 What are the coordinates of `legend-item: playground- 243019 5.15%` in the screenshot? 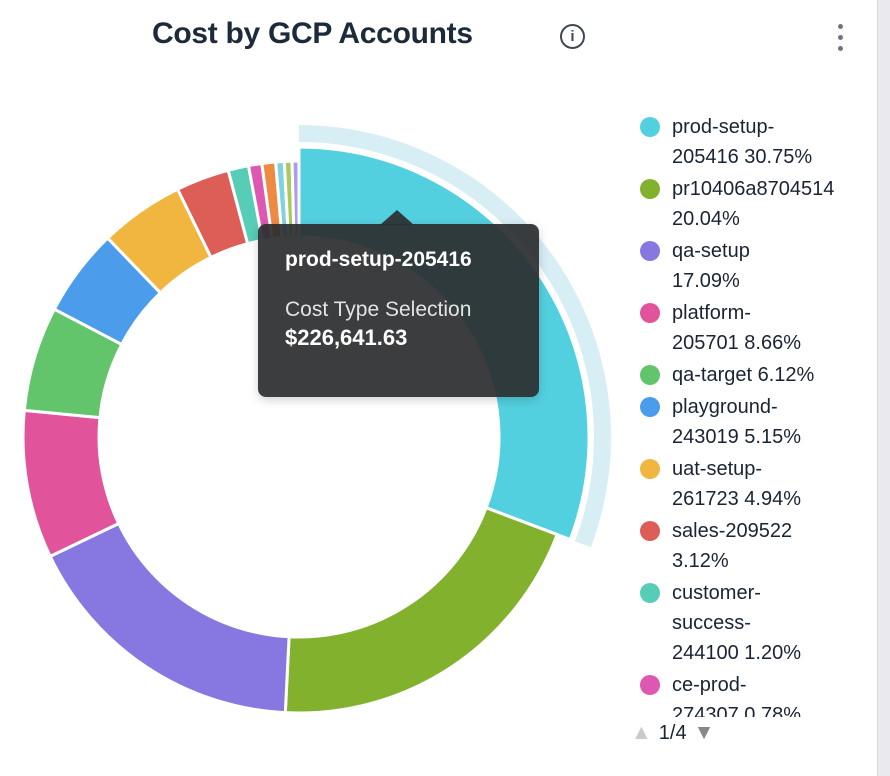 It's located at (759, 422).